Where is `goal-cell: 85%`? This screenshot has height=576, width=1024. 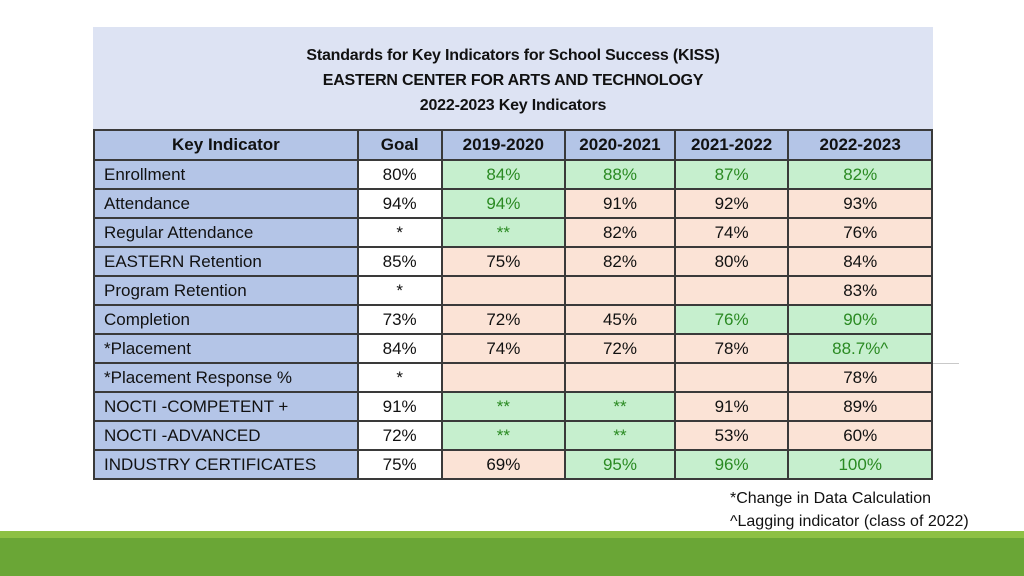 goal-cell: 85% is located at coordinates (399, 261).